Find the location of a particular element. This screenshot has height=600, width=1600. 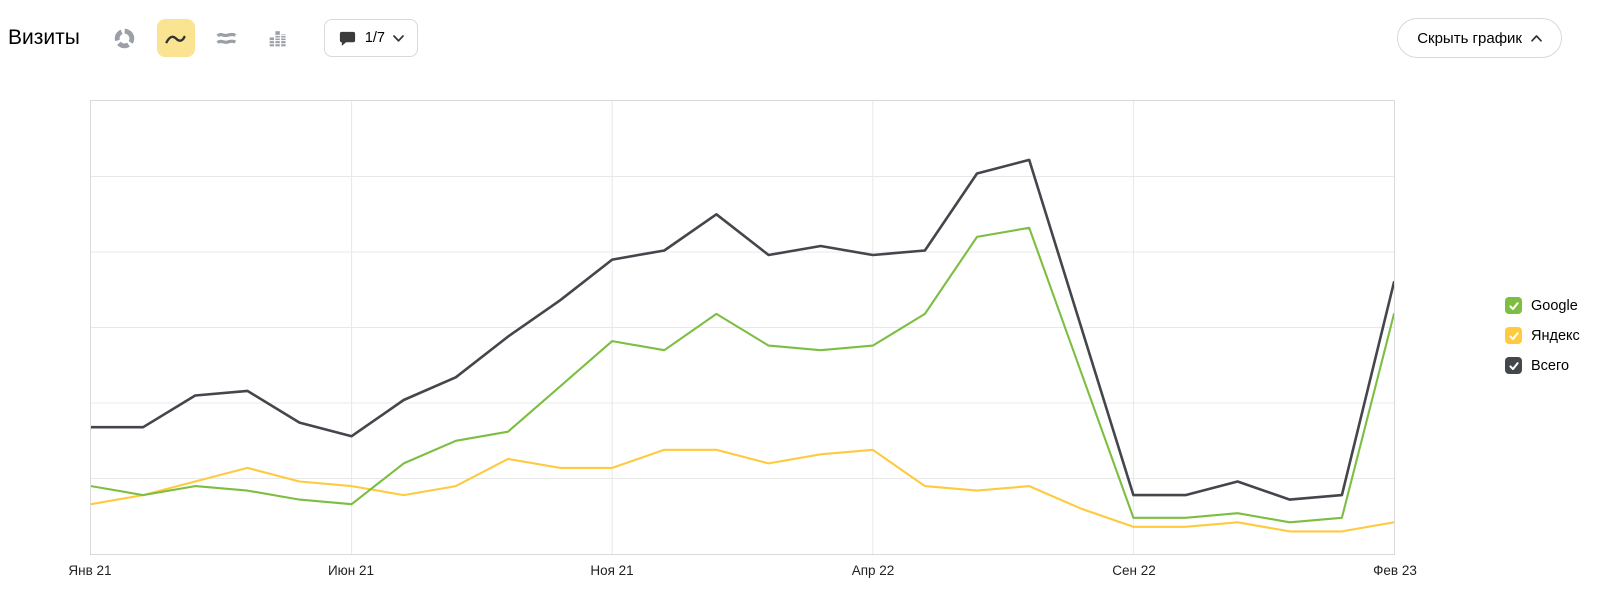

legend-checkbox-google is located at coordinates (1513, 305).